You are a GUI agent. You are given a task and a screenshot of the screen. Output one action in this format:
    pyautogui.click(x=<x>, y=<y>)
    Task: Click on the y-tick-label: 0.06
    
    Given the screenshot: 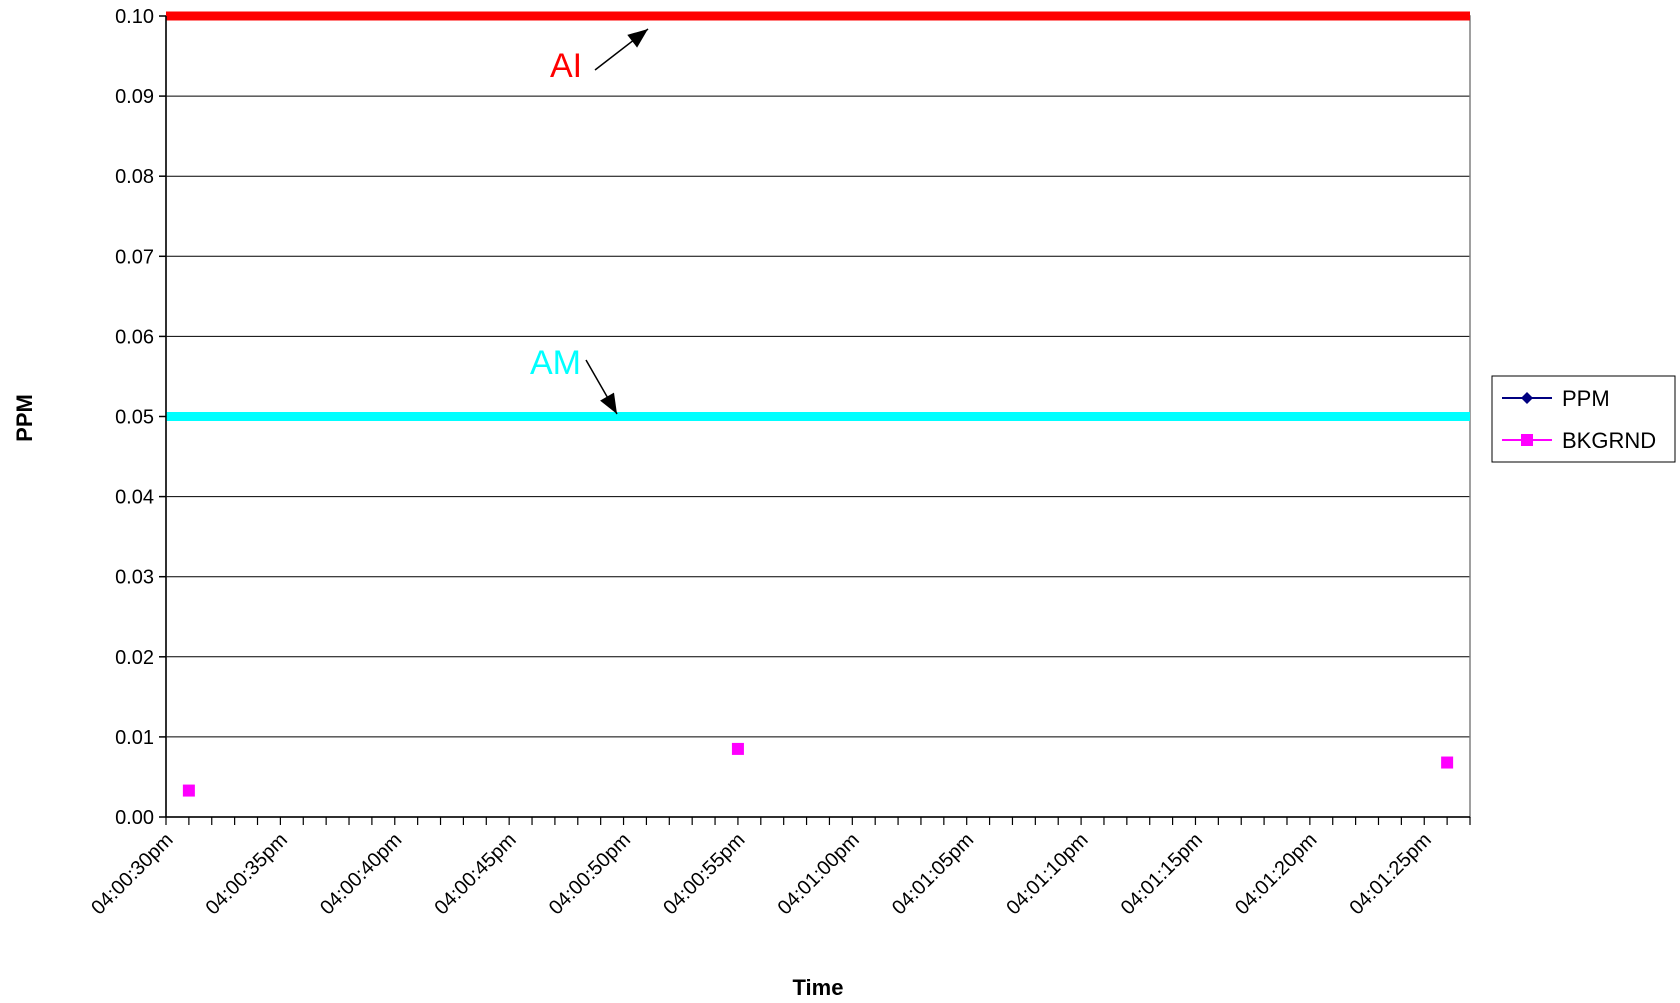 What is the action you would take?
    pyautogui.click(x=134, y=337)
    